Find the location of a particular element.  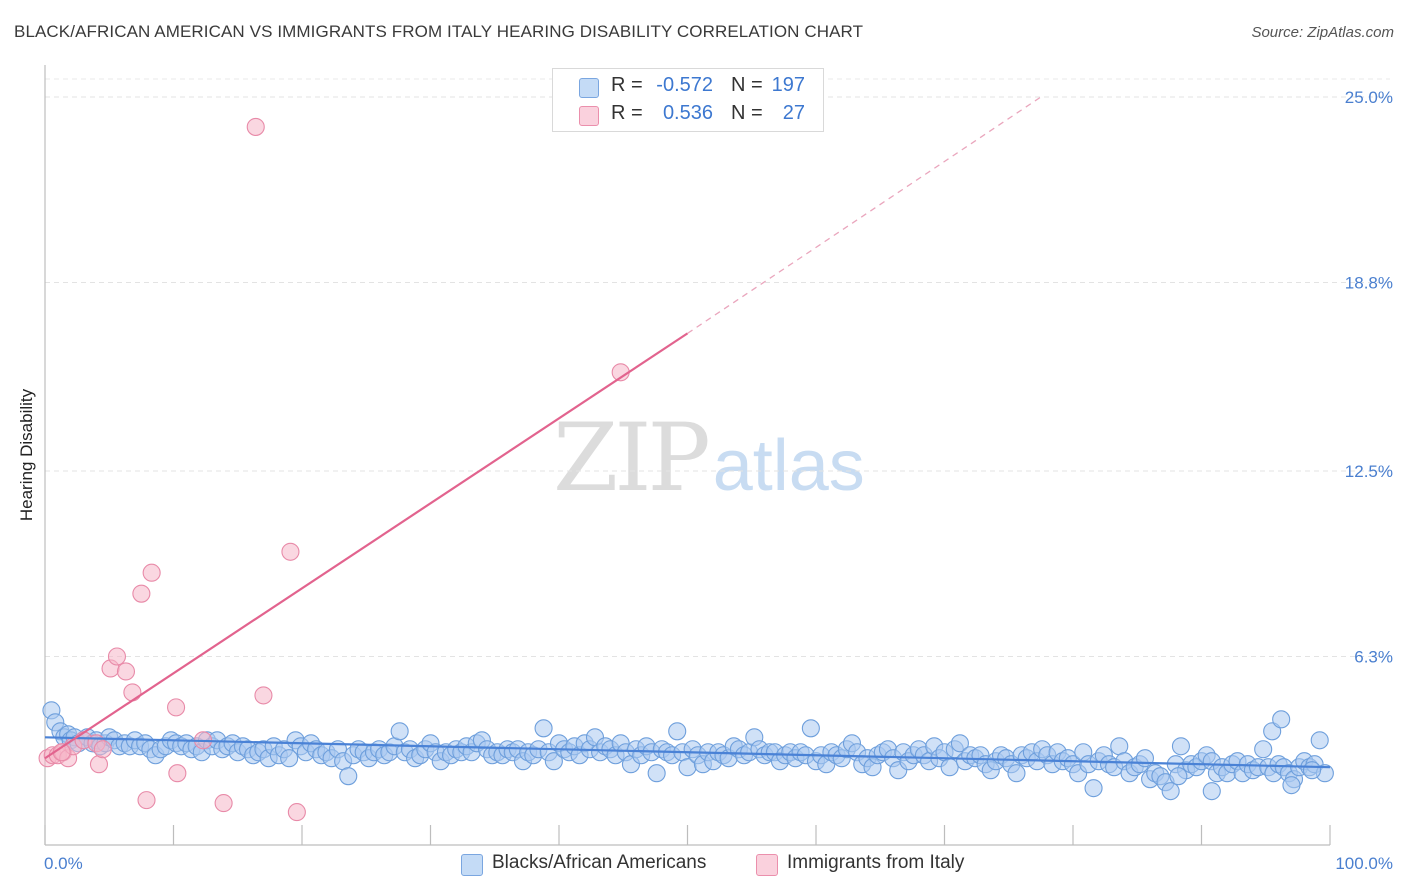

legend-label-blacks: Blacks/African Americans is located at coordinates (599, 862).